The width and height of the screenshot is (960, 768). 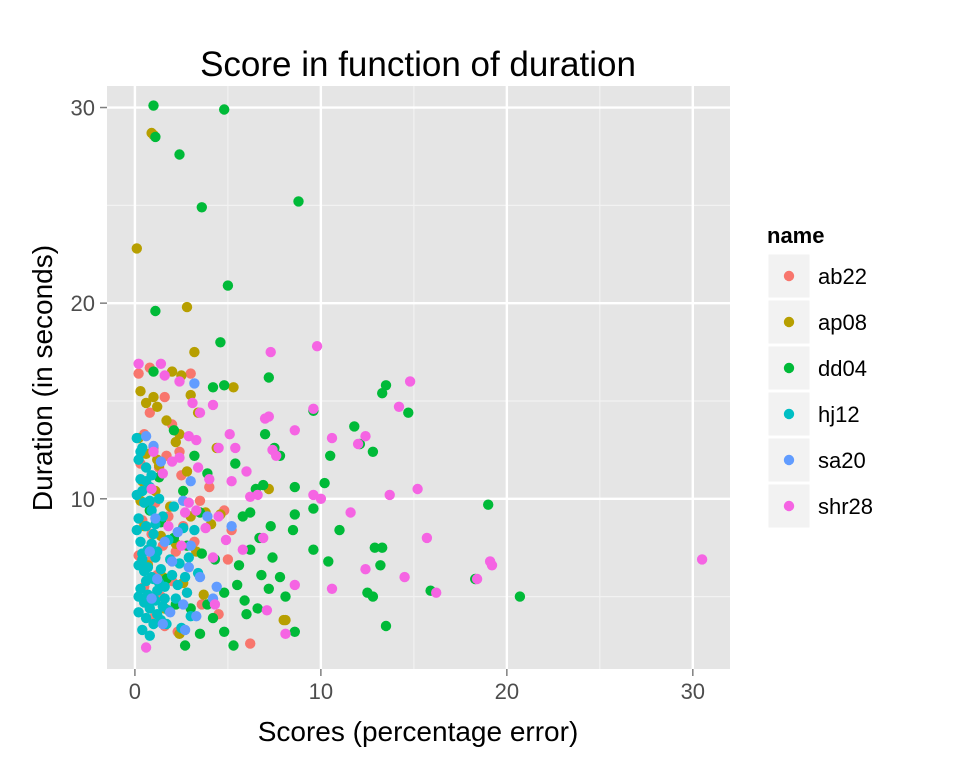 I want to click on x-tick-label: 10, so click(x=321, y=691).